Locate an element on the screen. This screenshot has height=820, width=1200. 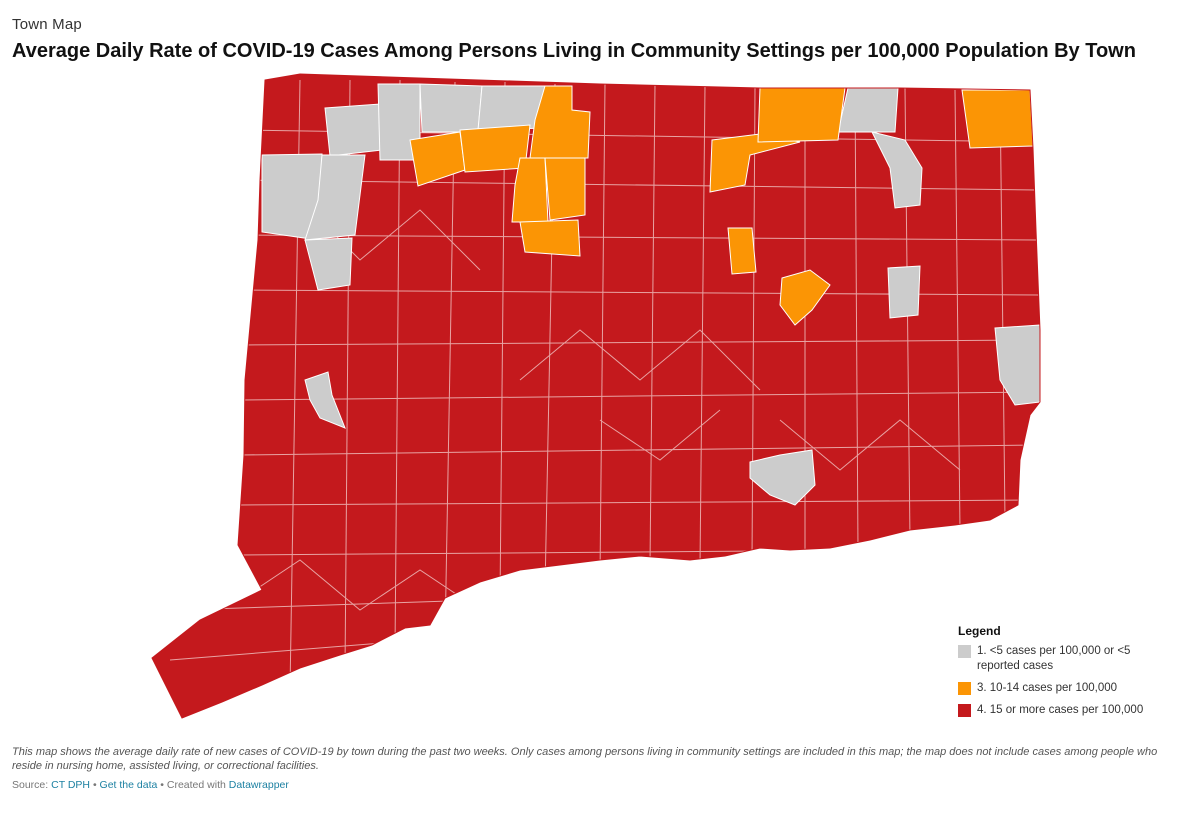
datawrapper-link: Datawrapper is located at coordinates (258, 785).